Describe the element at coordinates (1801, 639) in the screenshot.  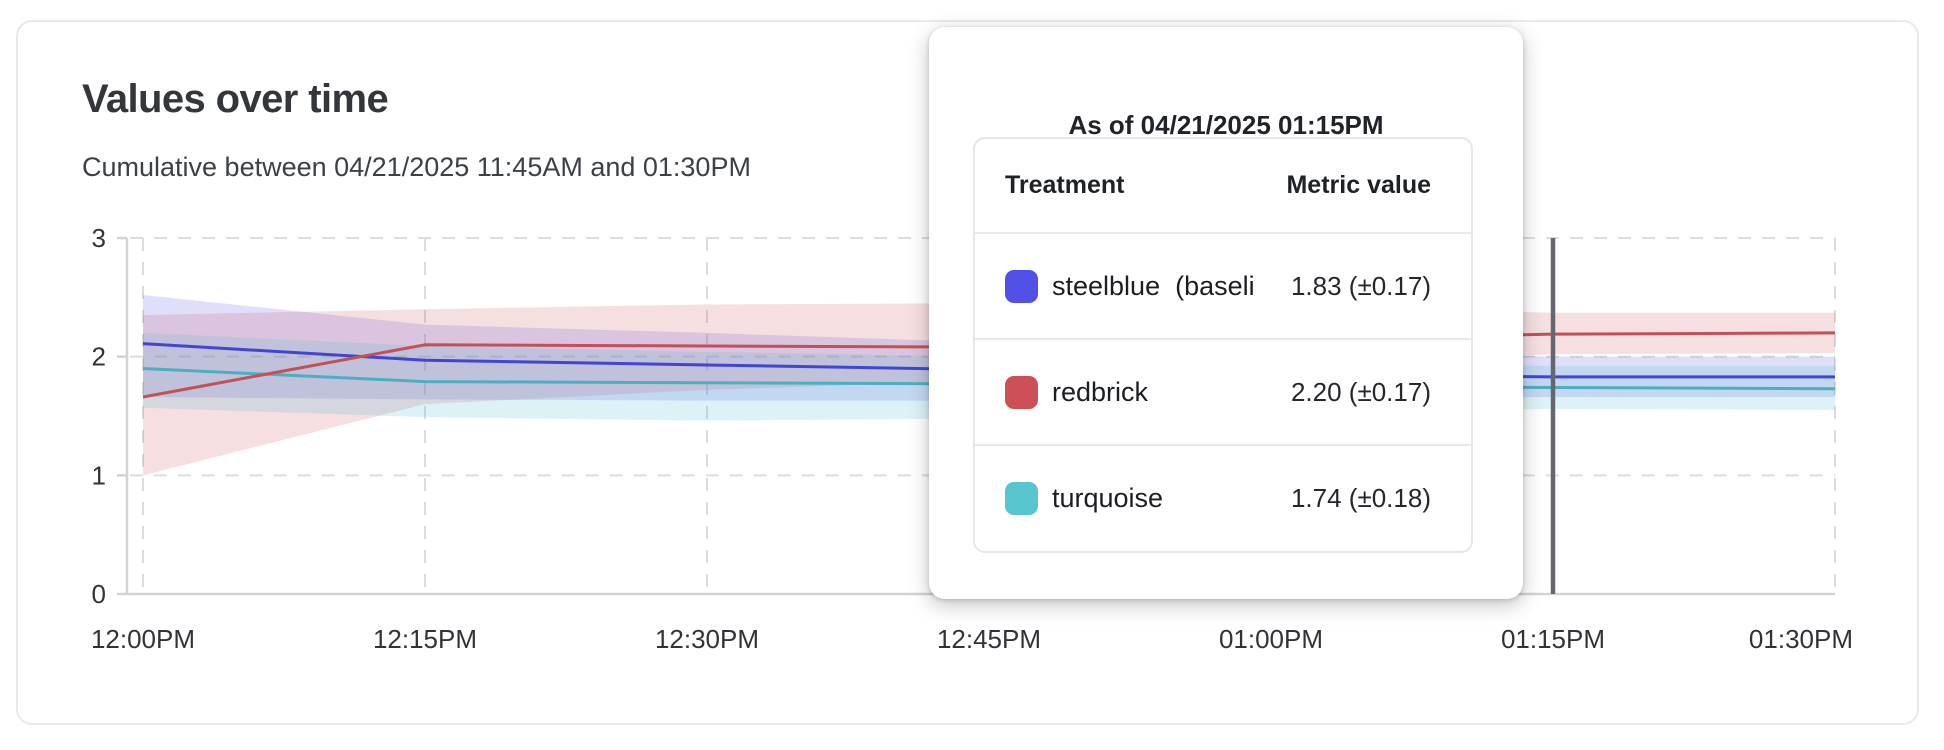
I see `x-axis-label: 01:30PM` at that location.